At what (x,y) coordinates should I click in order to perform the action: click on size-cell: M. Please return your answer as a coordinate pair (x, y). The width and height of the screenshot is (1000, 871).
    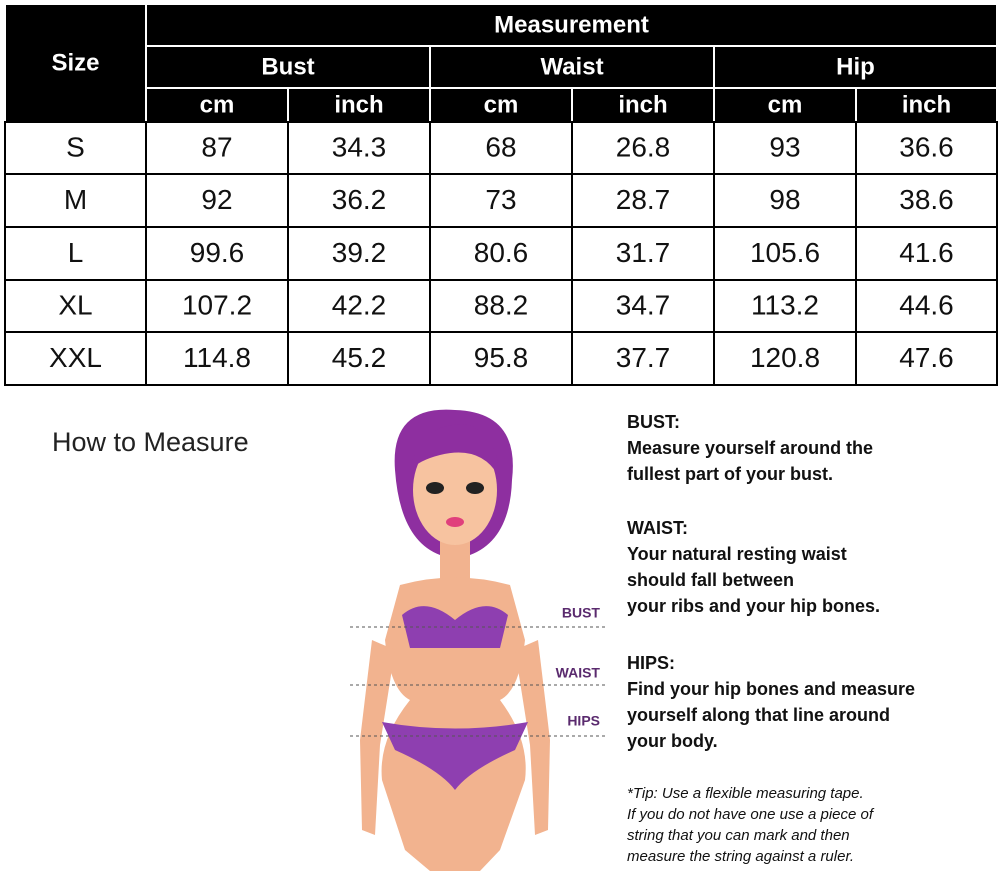
    Looking at the image, I should click on (75, 199).